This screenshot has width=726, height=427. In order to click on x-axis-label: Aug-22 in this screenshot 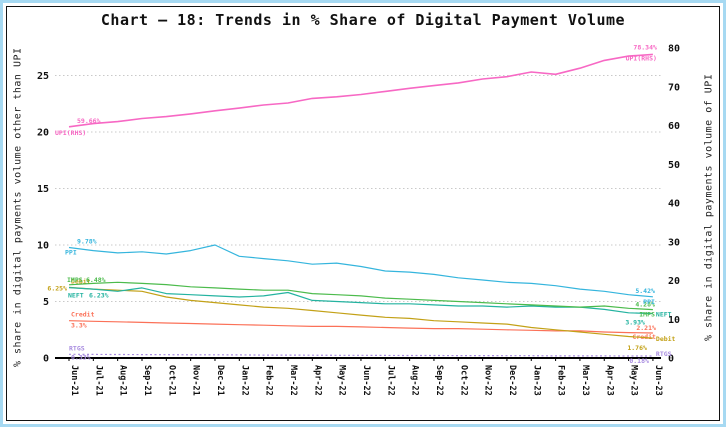, I will do `click(415, 380)`.